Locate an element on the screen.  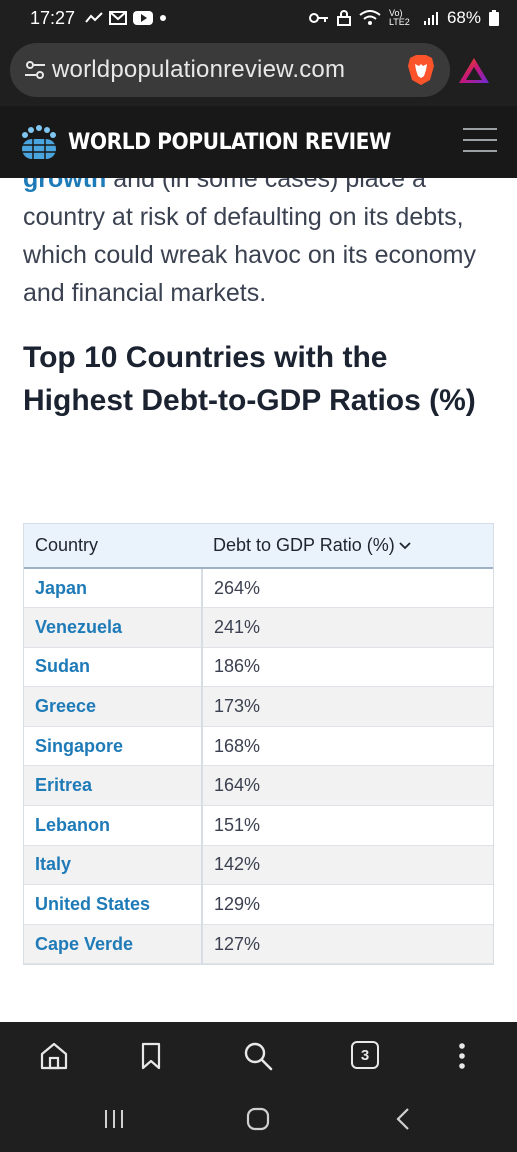
brave-shields-icon is located at coordinates (421, 70).